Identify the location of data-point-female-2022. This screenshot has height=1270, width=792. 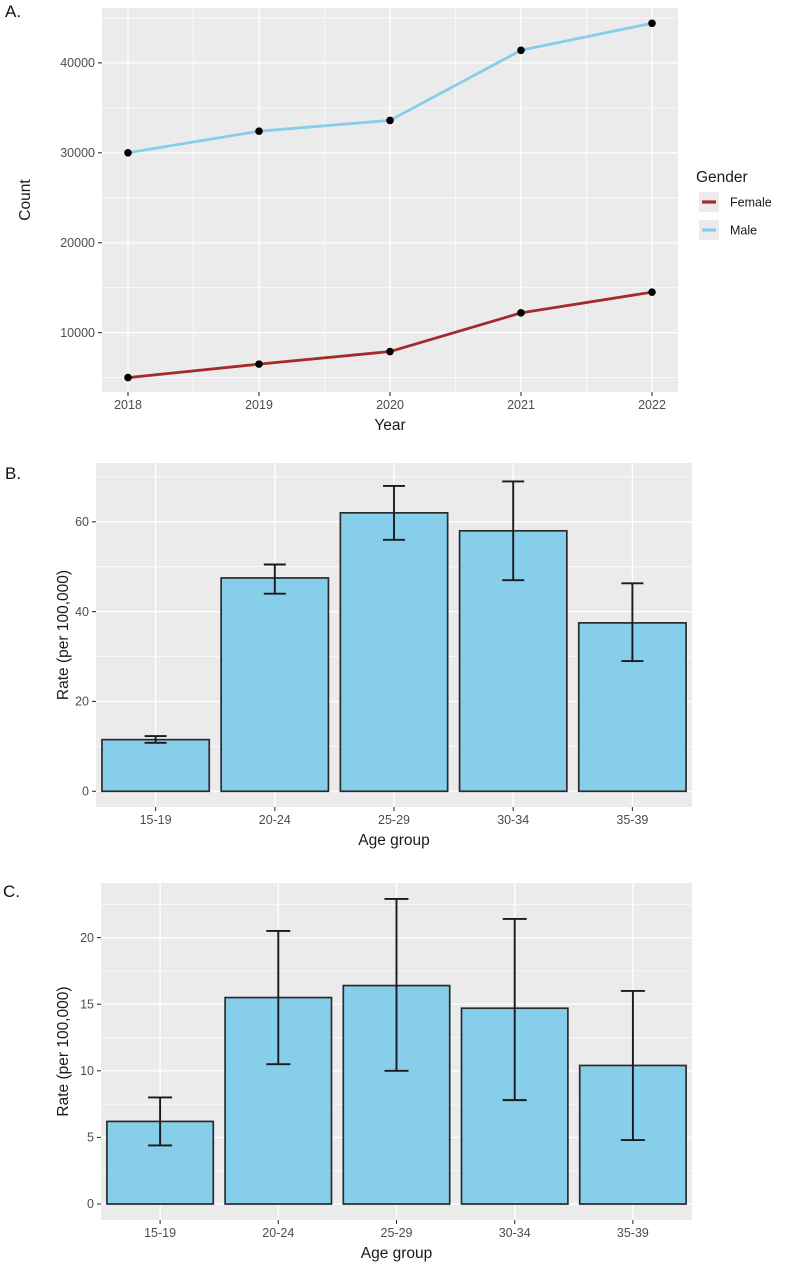
(652, 292).